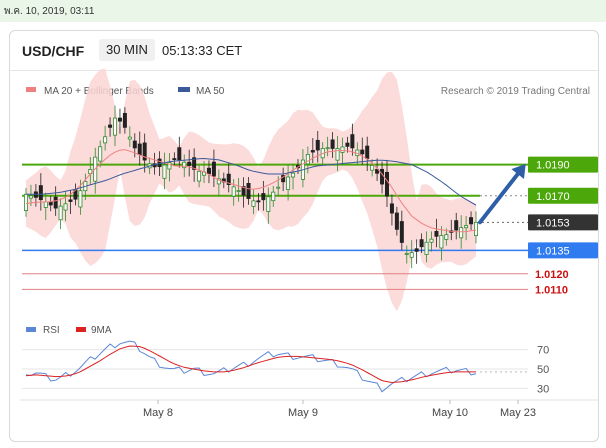 The width and height of the screenshot is (606, 448). What do you see at coordinates (553, 223) in the screenshot?
I see `level-label-1.0153: 1.0153` at bounding box center [553, 223].